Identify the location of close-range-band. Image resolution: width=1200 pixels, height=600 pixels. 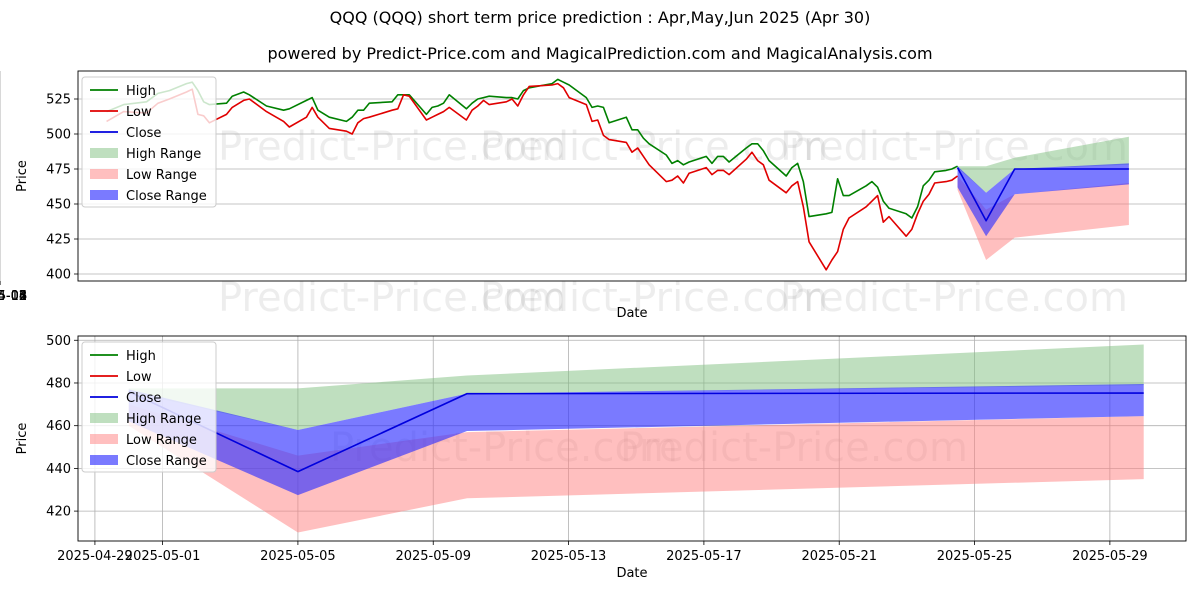
(1043, 200).